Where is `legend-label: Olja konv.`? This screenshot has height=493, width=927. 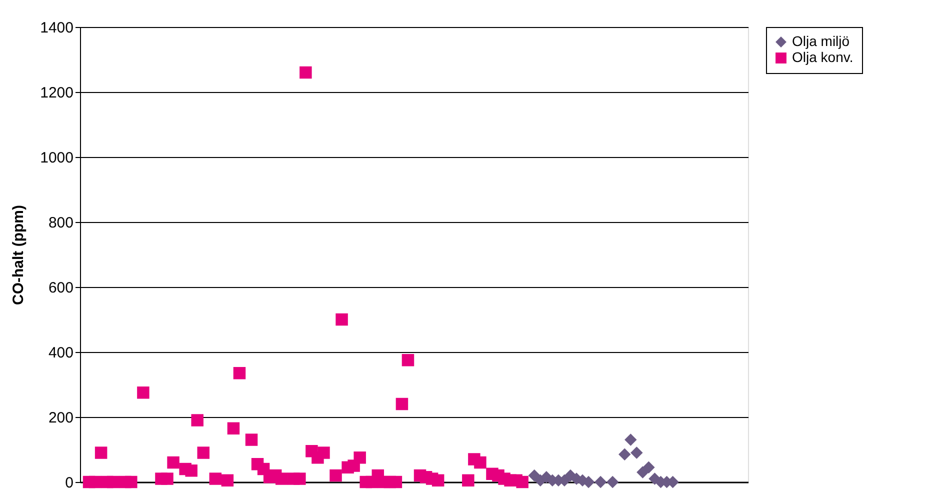
legend-label: Olja konv. is located at coordinates (823, 57).